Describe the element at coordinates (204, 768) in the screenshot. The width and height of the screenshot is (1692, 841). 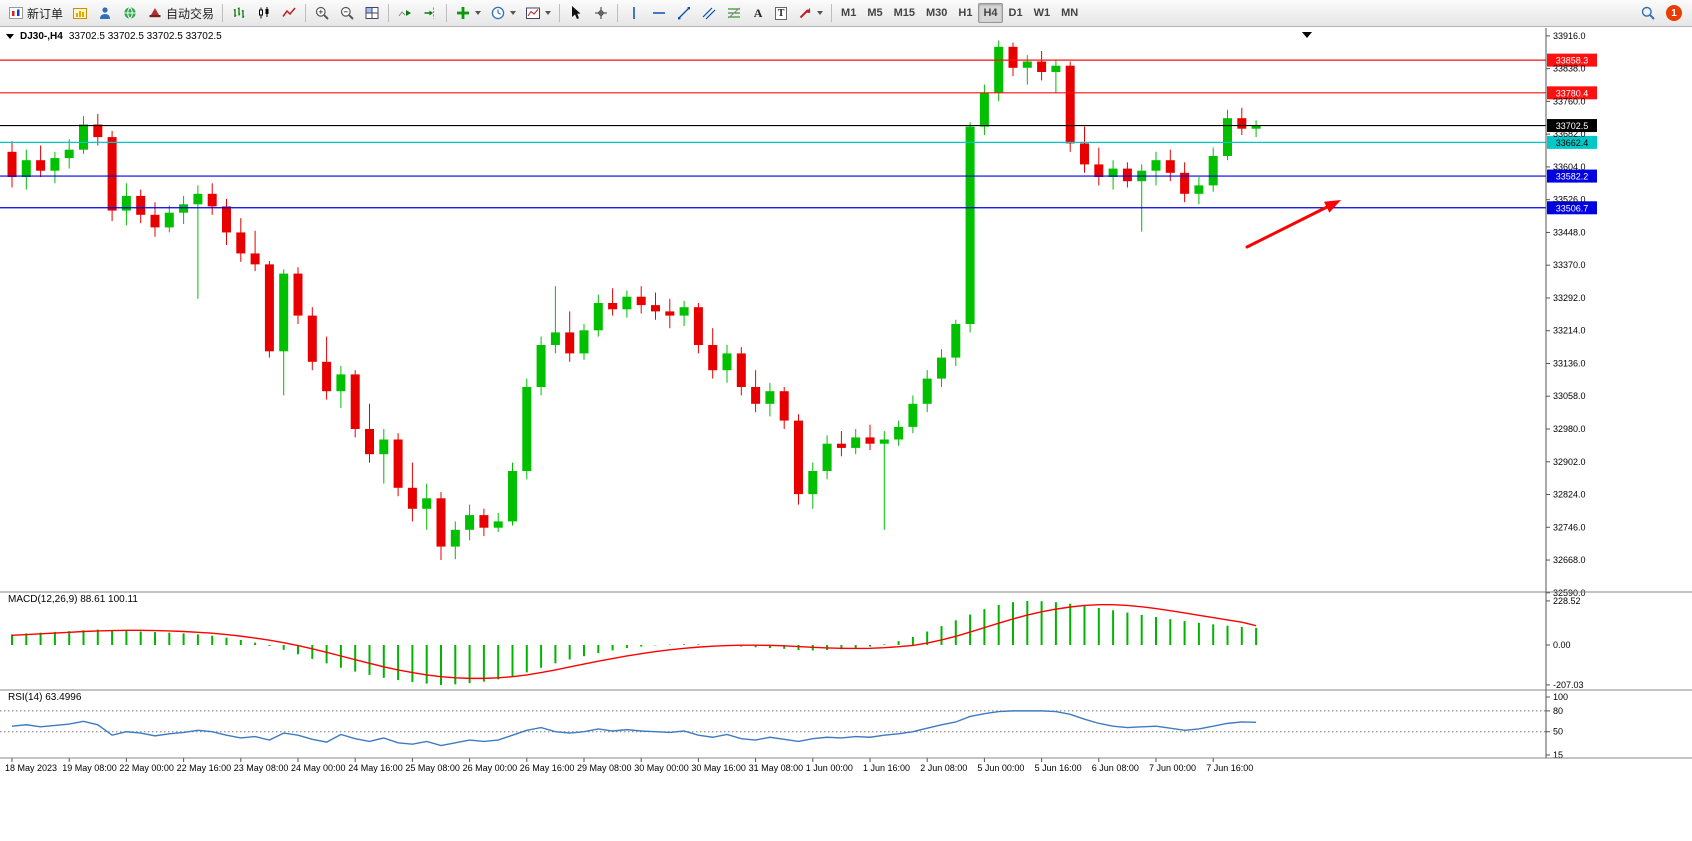
I see `axis-label: 22 May 16:00` at that location.